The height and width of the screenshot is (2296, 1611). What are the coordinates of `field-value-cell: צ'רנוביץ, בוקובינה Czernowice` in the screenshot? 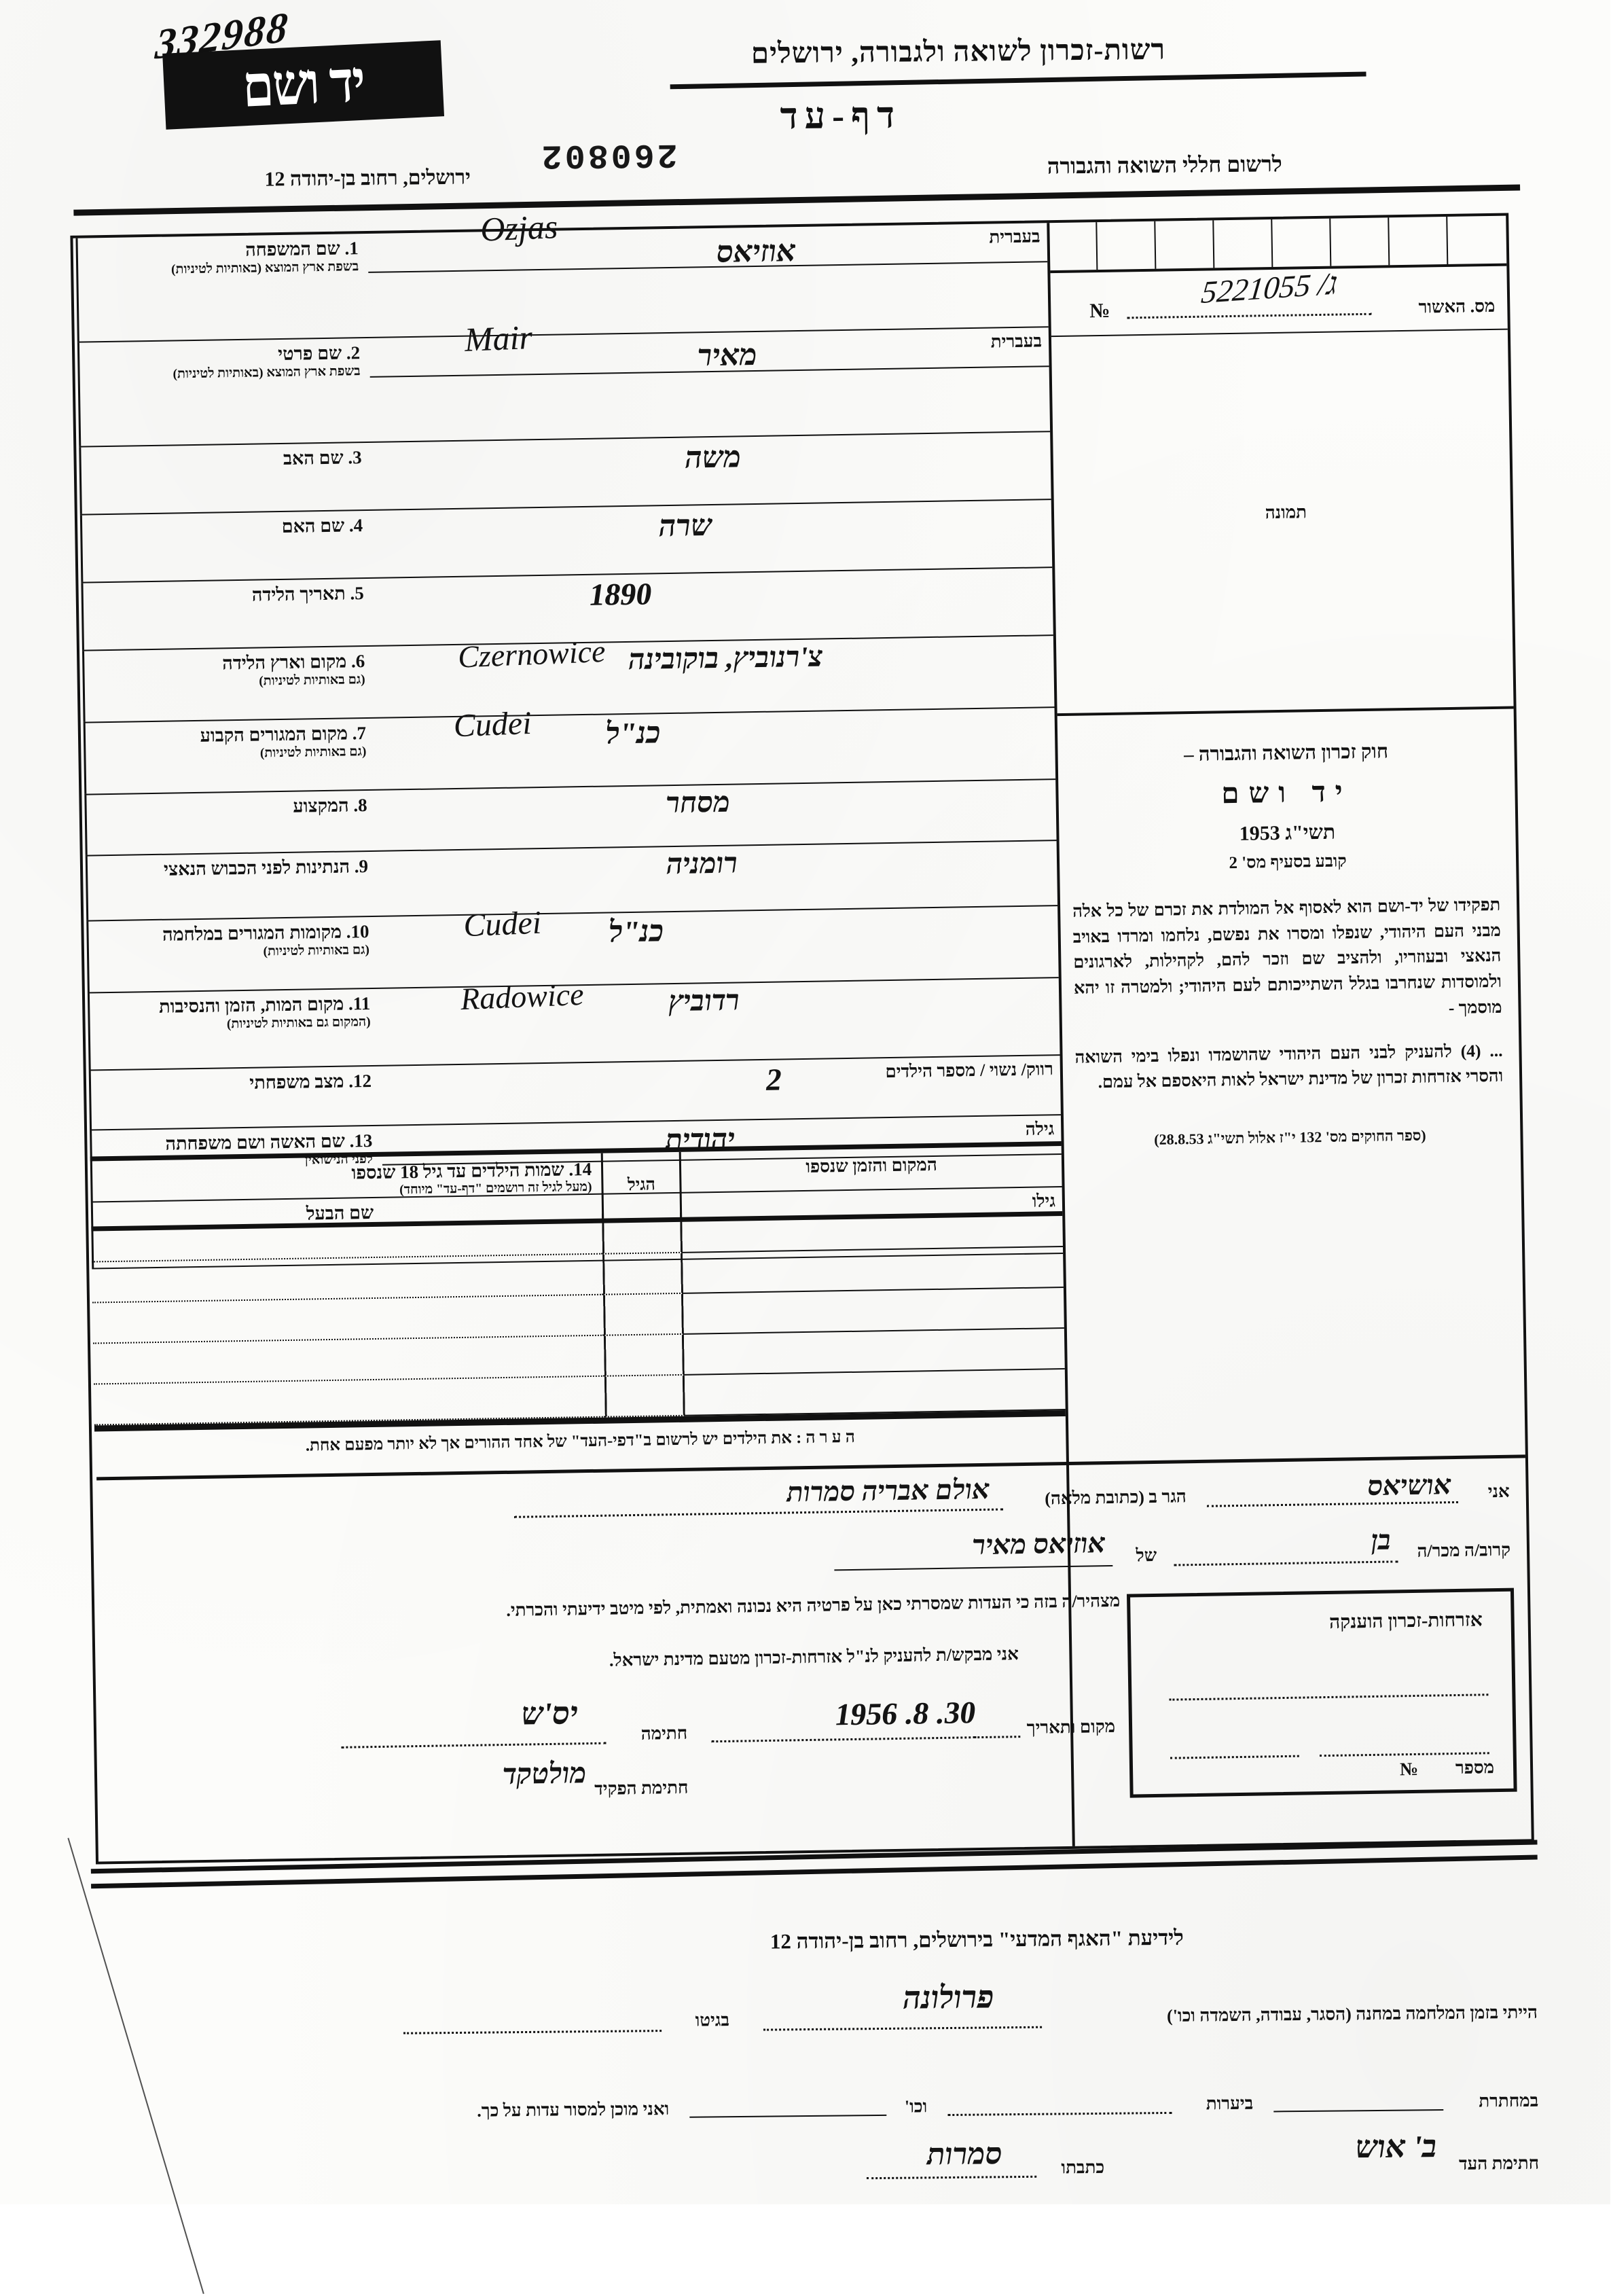 It's located at (715, 675).